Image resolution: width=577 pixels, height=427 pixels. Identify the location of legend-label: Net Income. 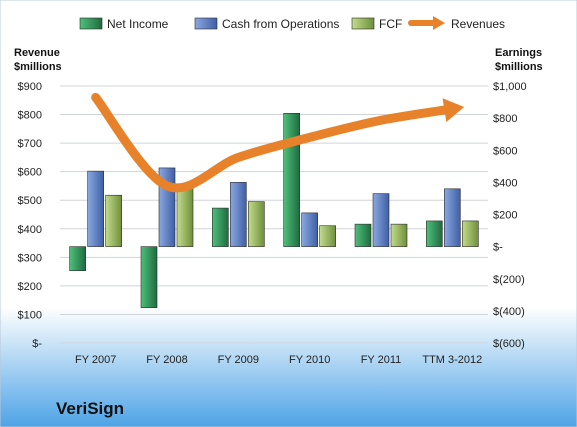
(138, 24).